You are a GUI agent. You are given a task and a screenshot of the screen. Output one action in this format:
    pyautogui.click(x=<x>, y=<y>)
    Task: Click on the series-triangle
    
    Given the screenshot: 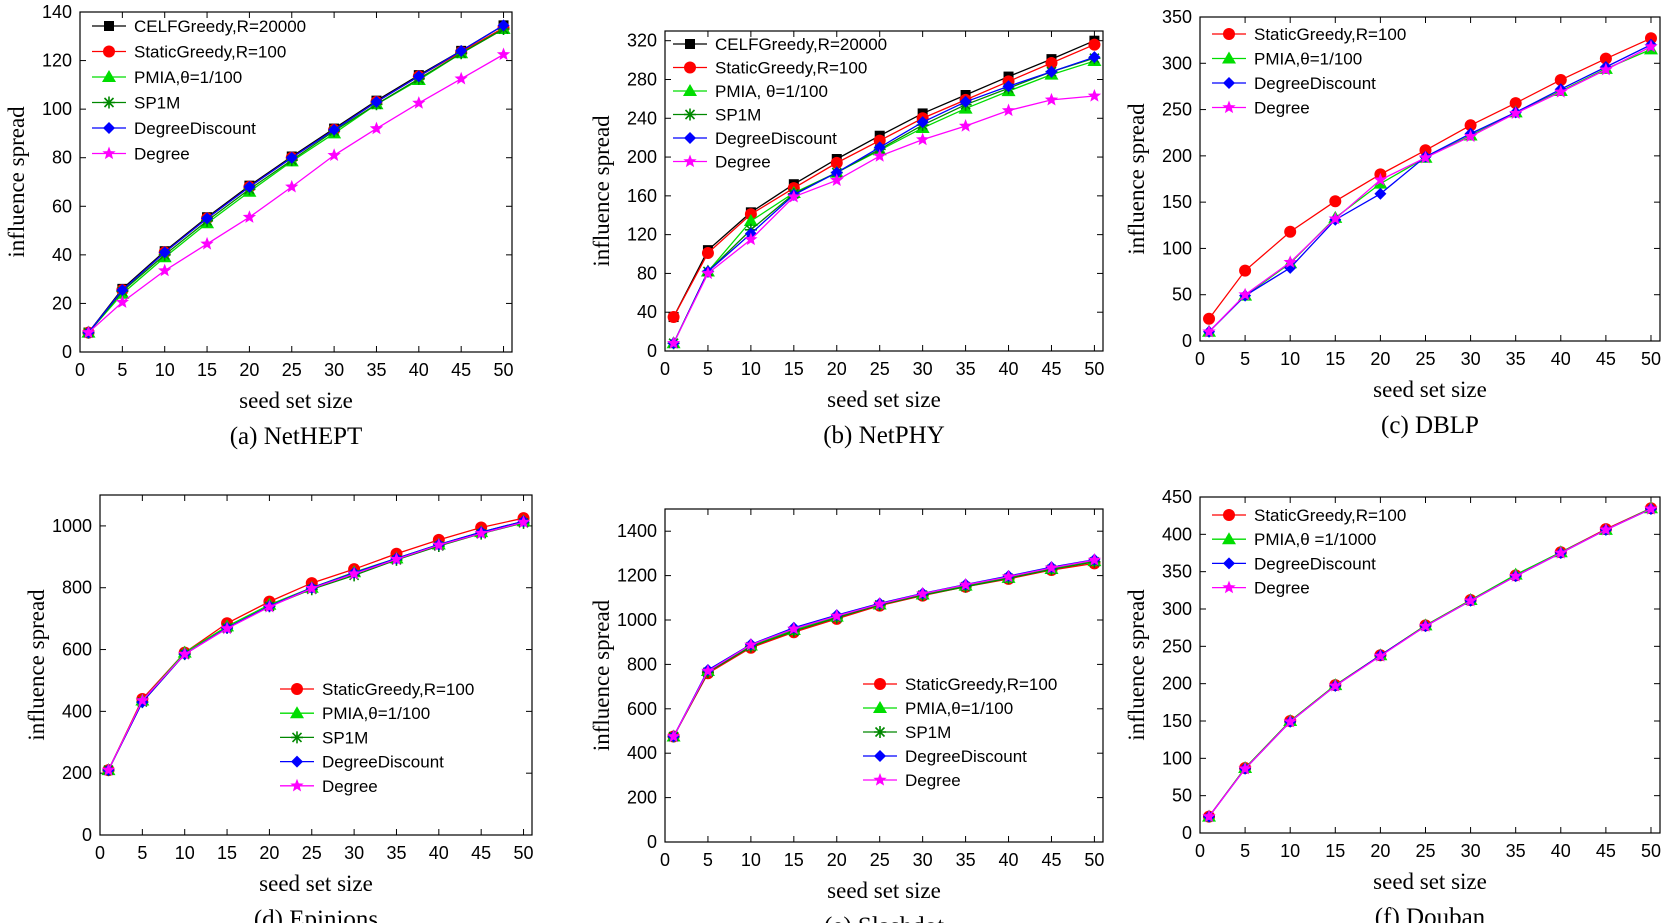 What is the action you would take?
    pyautogui.click(x=884, y=648)
    